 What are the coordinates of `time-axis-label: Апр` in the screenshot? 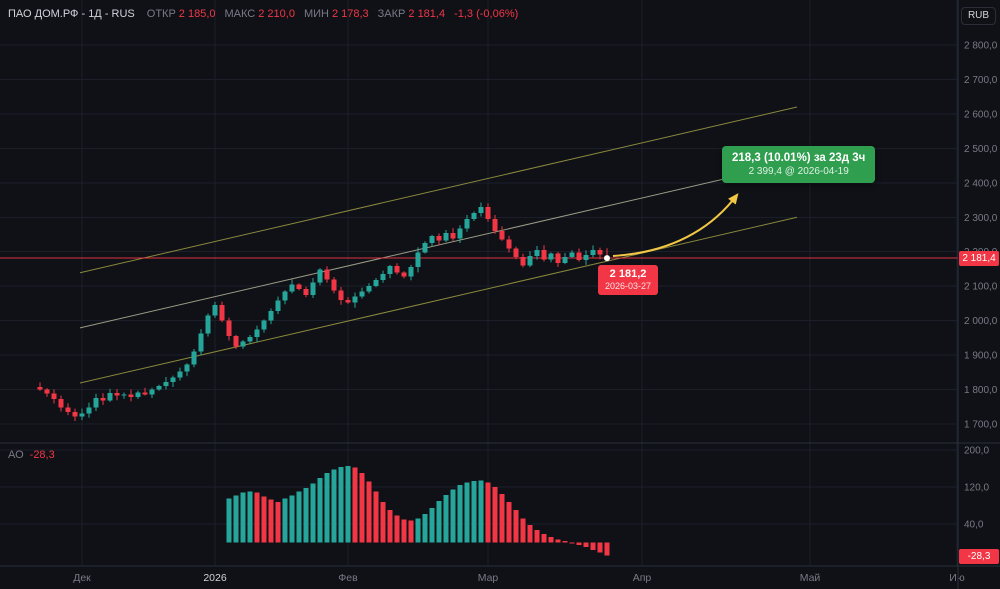 It's located at (642, 578).